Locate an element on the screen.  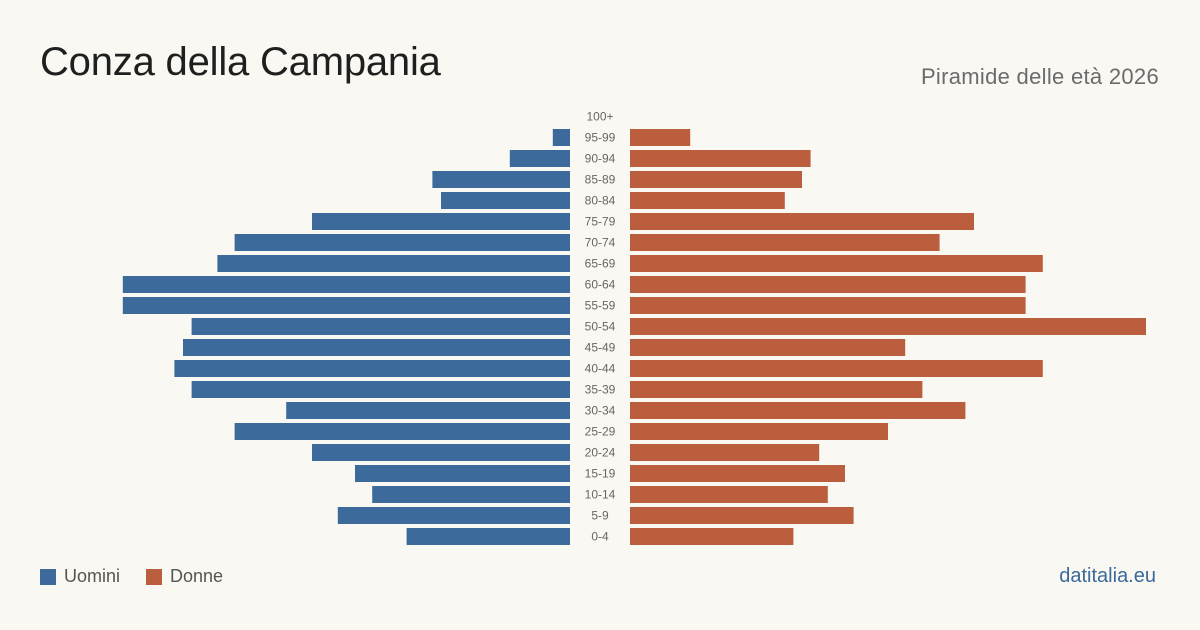
age-label-35-39: 35-39 is located at coordinates (600, 390).